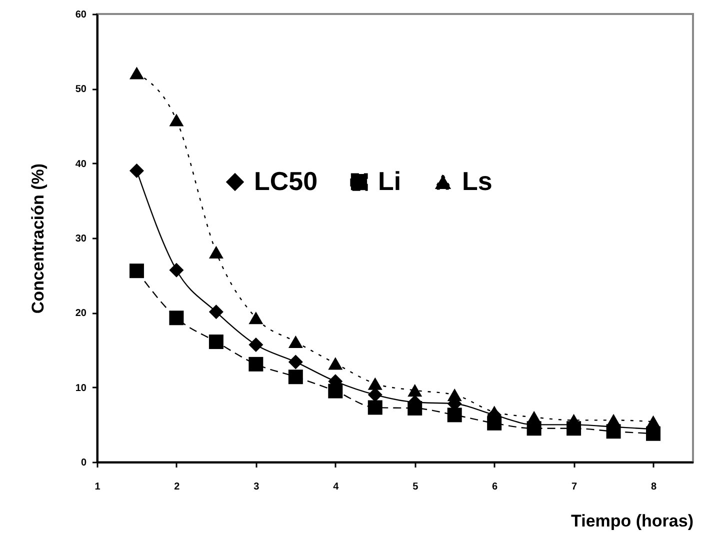  I want to click on legend-label: LC50, so click(286, 181).